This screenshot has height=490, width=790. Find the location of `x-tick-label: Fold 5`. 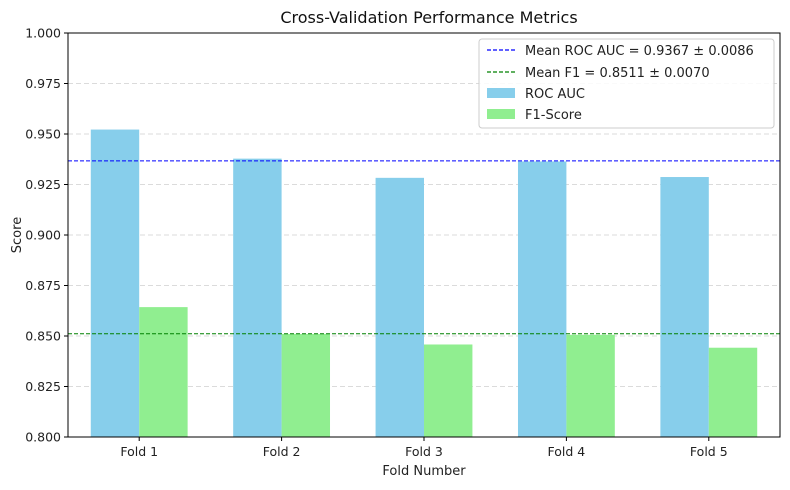

x-tick-label: Fold 5 is located at coordinates (709, 451).